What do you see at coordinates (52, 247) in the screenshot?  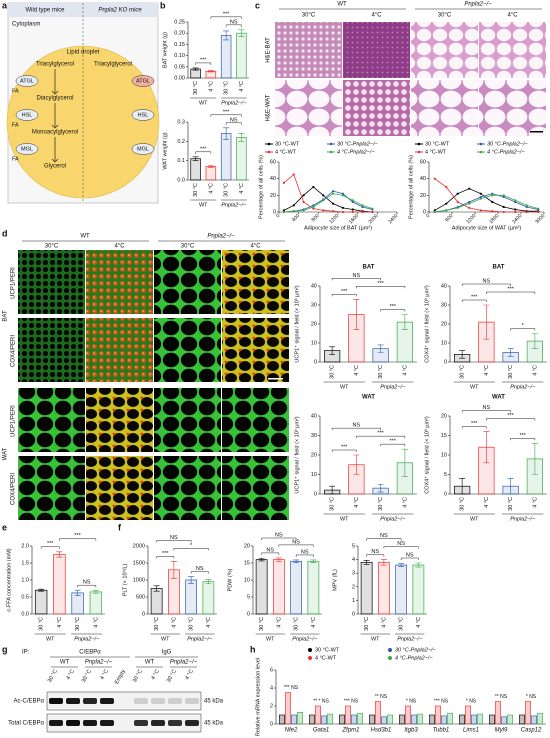 I see `temp-label: 30°C` at bounding box center [52, 247].